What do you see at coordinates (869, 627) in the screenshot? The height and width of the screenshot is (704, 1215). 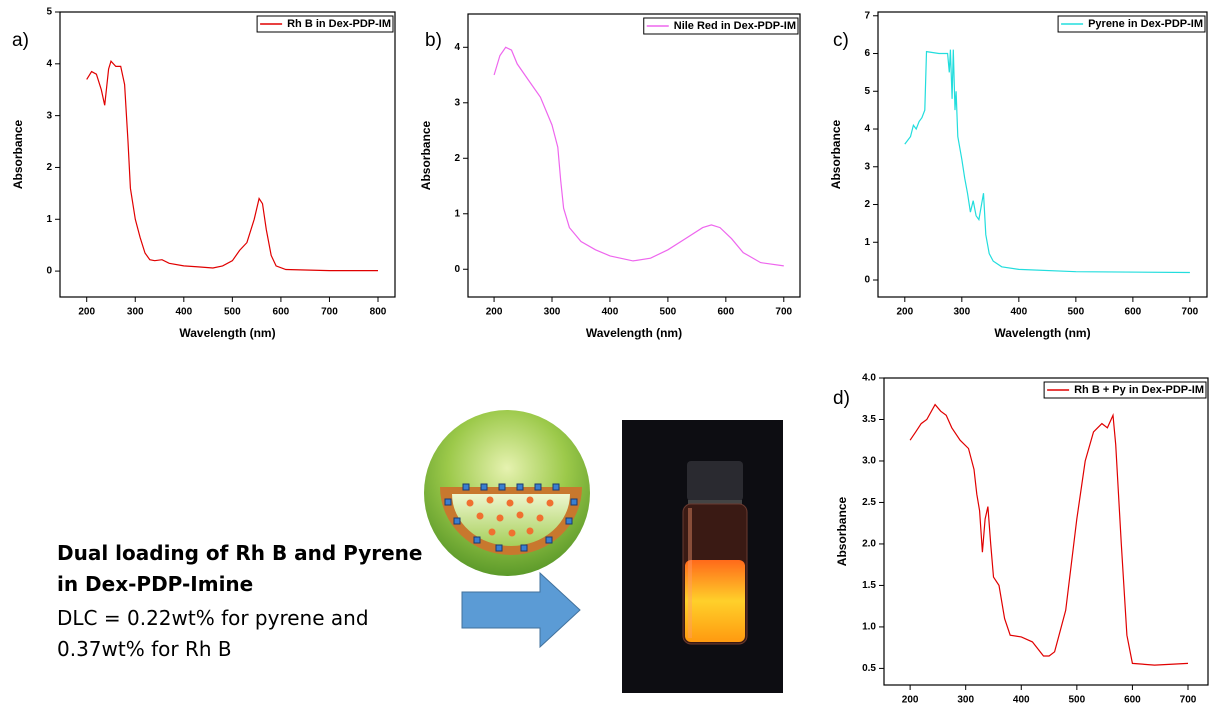 I see `y-tick-label: 1.0` at bounding box center [869, 627].